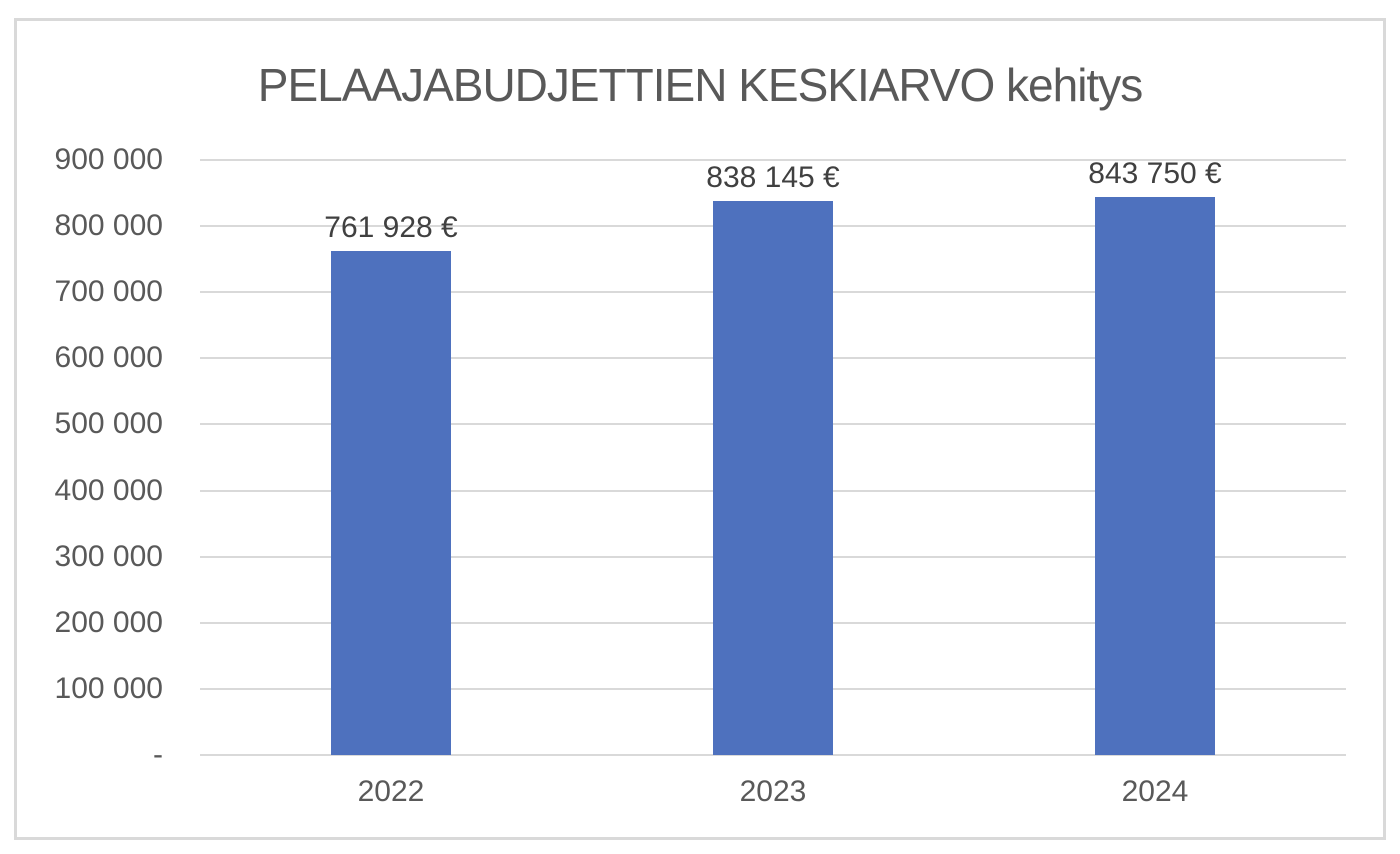 The image size is (1400, 854). What do you see at coordinates (108, 226) in the screenshot?
I see `y-tick-label: 800 000` at bounding box center [108, 226].